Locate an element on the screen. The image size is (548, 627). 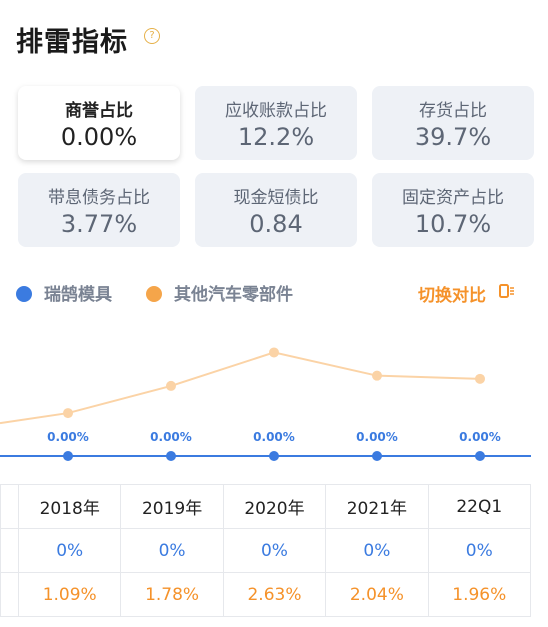
legend-dot-orange is located at coordinates (154, 294).